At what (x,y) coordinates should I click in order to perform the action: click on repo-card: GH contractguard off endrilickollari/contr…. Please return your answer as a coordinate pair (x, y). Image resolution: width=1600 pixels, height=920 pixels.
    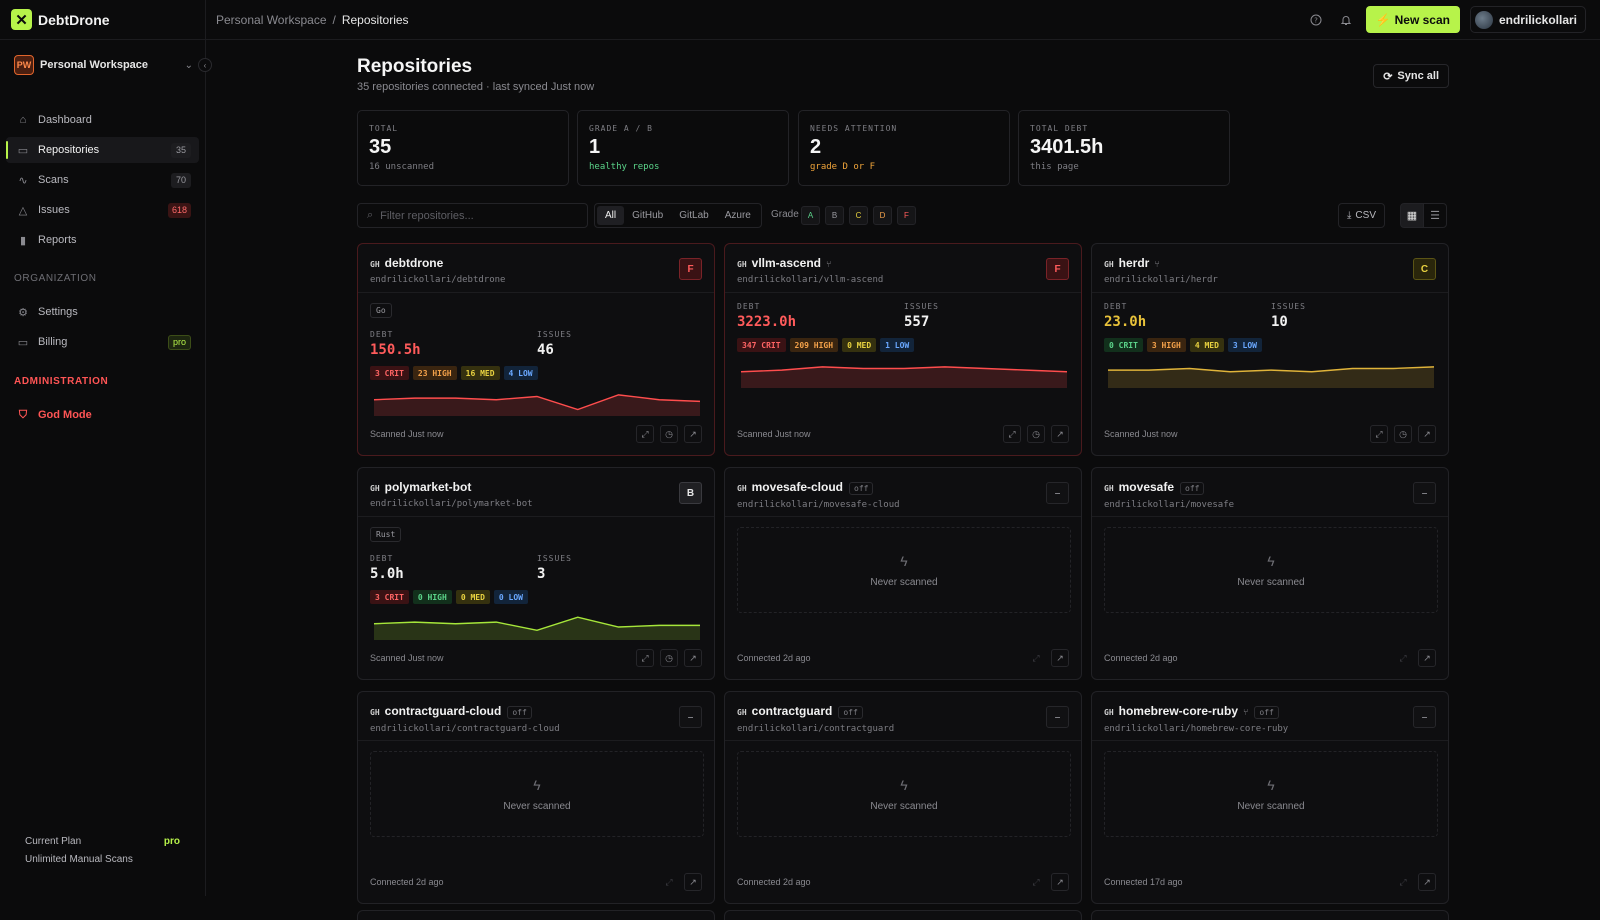
    Looking at the image, I should click on (903, 797).